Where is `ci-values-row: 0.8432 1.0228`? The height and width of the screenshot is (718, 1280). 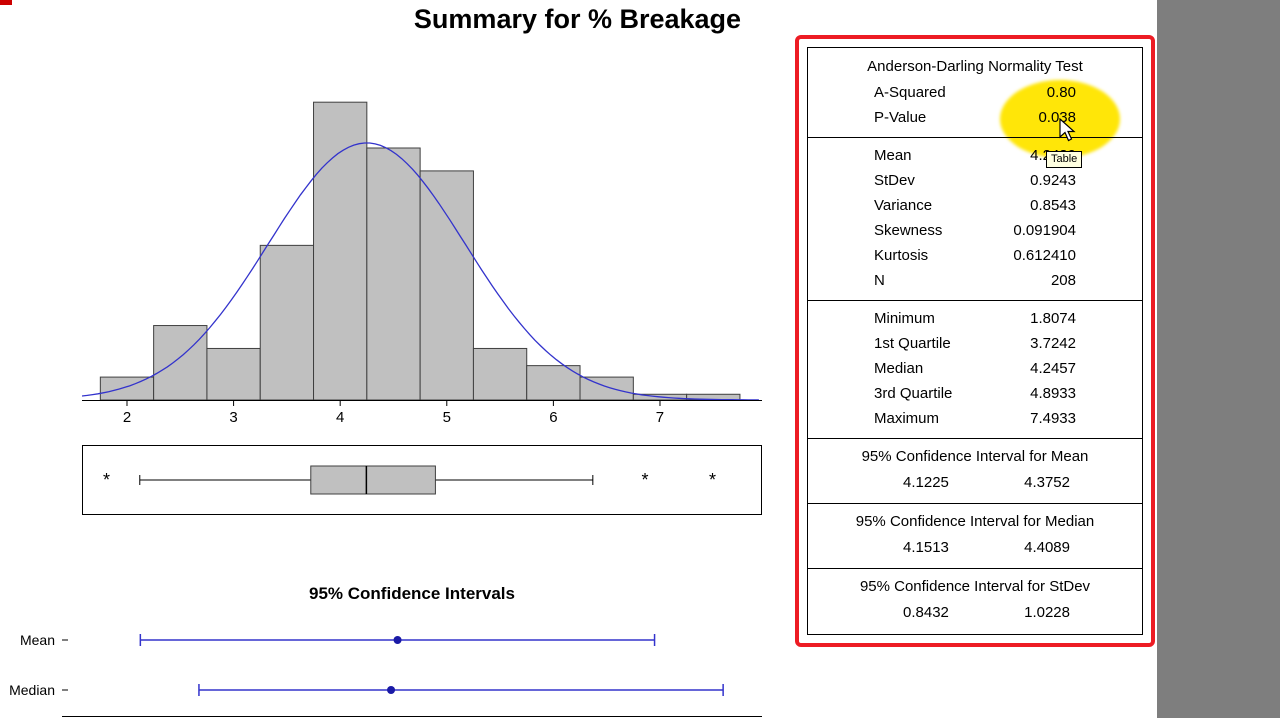
ci-values-row: 0.8432 1.0228 is located at coordinates (975, 613).